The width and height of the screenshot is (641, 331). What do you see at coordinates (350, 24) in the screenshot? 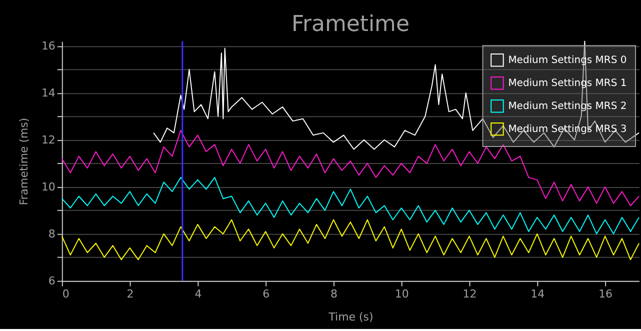
I see `chart-title: Frametime` at bounding box center [350, 24].